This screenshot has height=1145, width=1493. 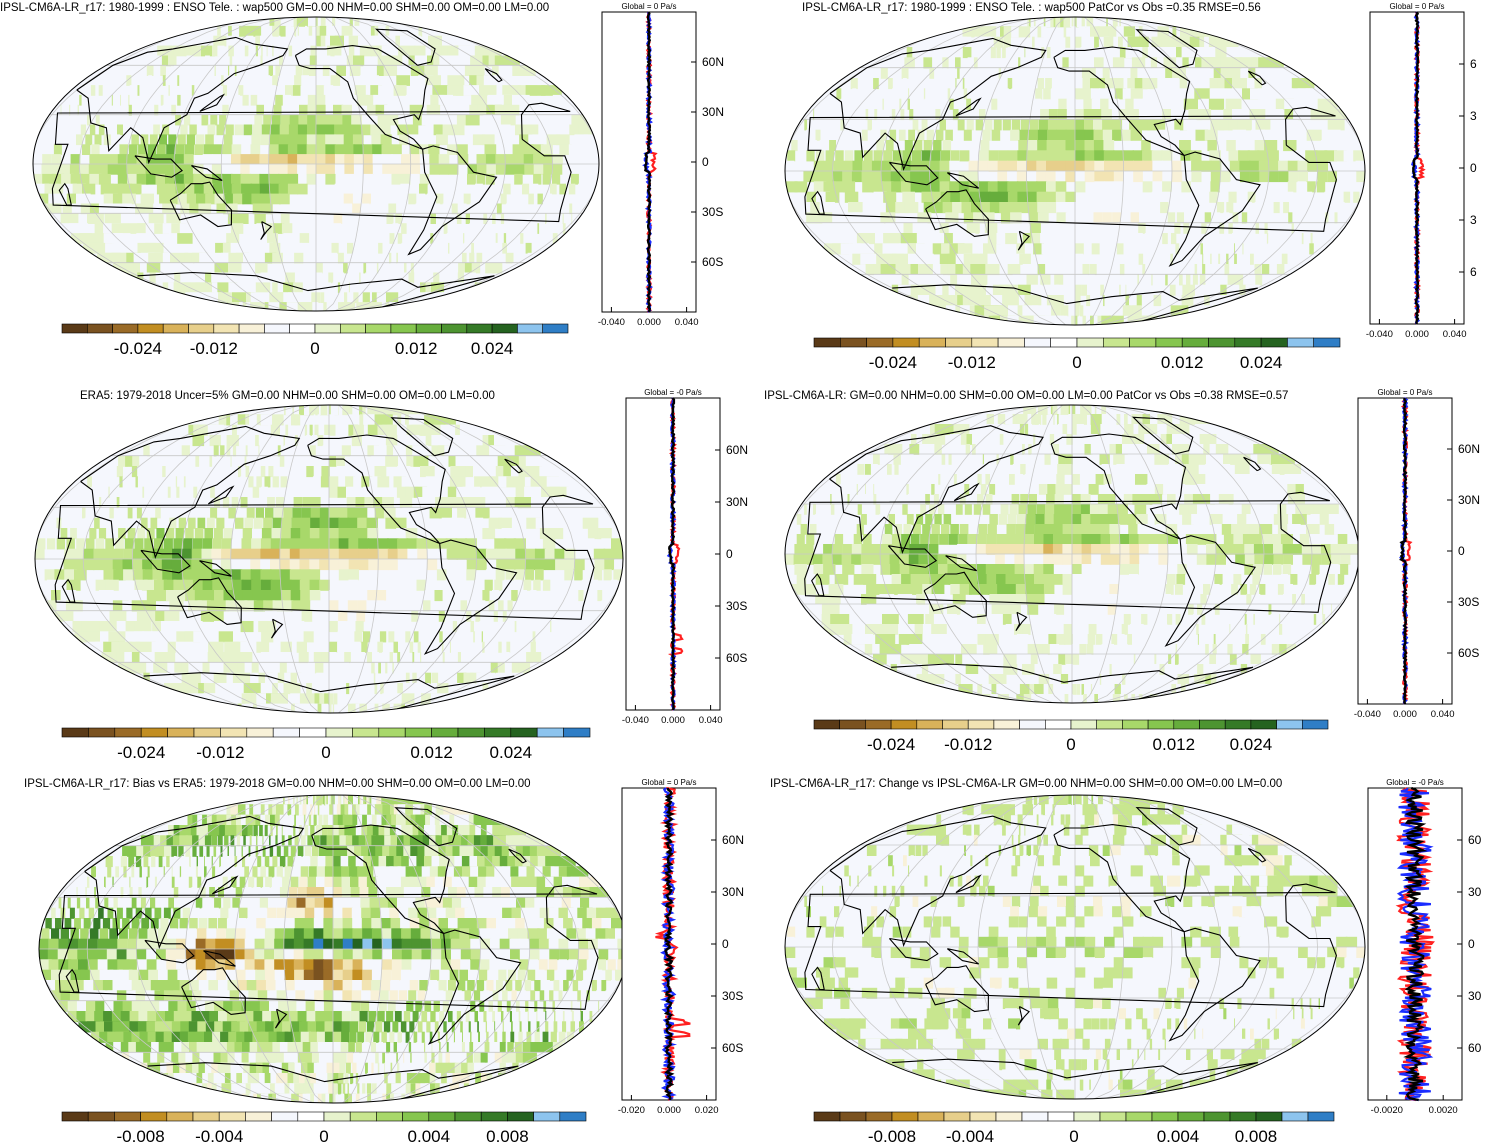 I want to click on x-tick-label: -0.020, so click(x=631, y=1110).